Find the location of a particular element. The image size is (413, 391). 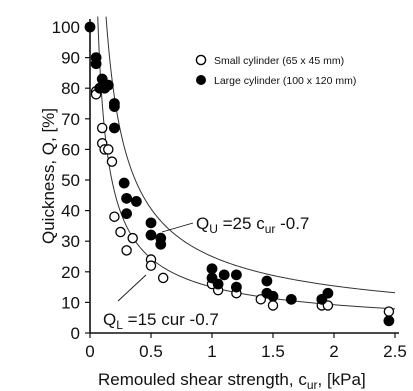

x-tick-label: 0 is located at coordinates (89, 351).